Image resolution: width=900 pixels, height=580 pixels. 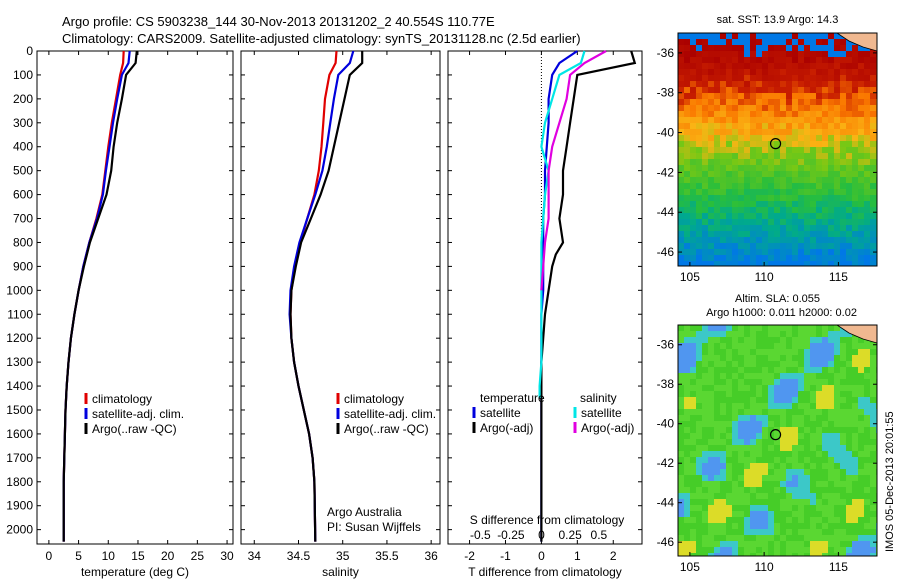 What do you see at coordinates (364, 512) in the screenshot?
I see `argo-australia-label: Argo Australia` at bounding box center [364, 512].